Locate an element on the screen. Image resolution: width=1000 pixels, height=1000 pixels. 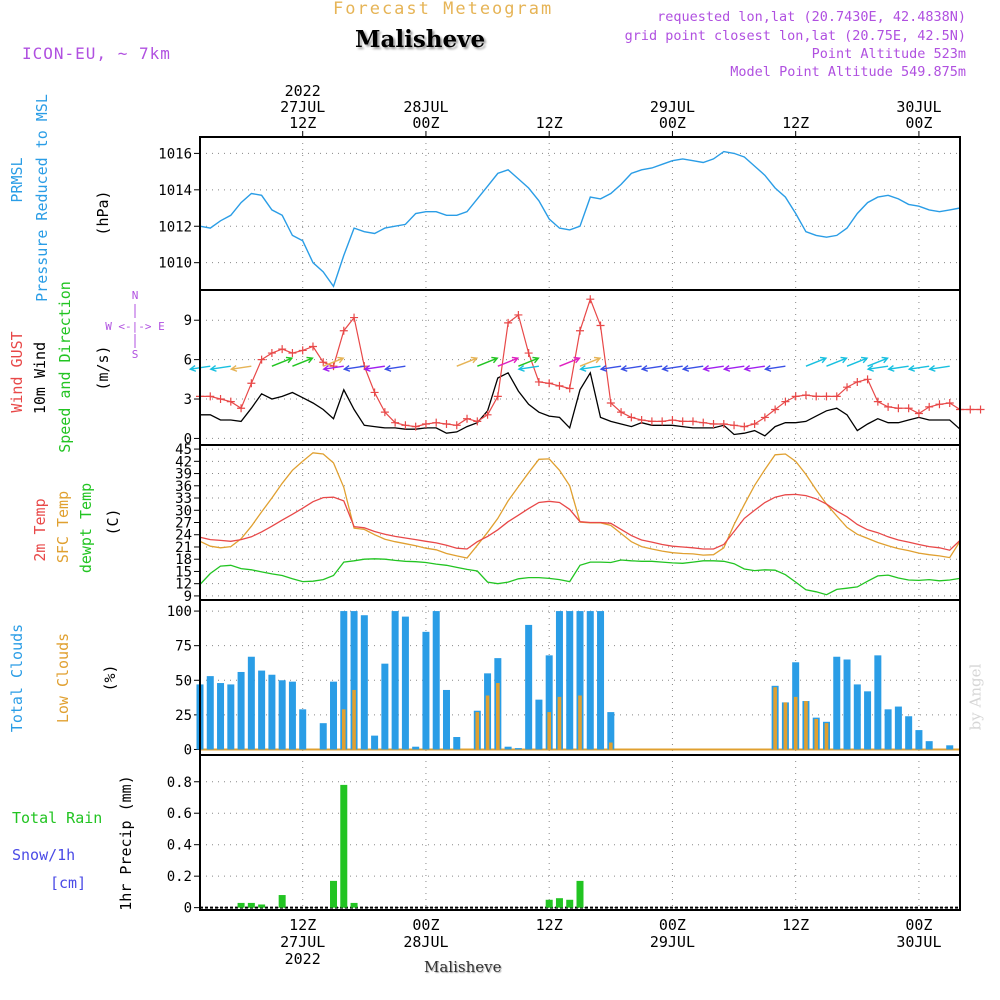
y-tick-label: 50 is located at coordinates (183, 681).